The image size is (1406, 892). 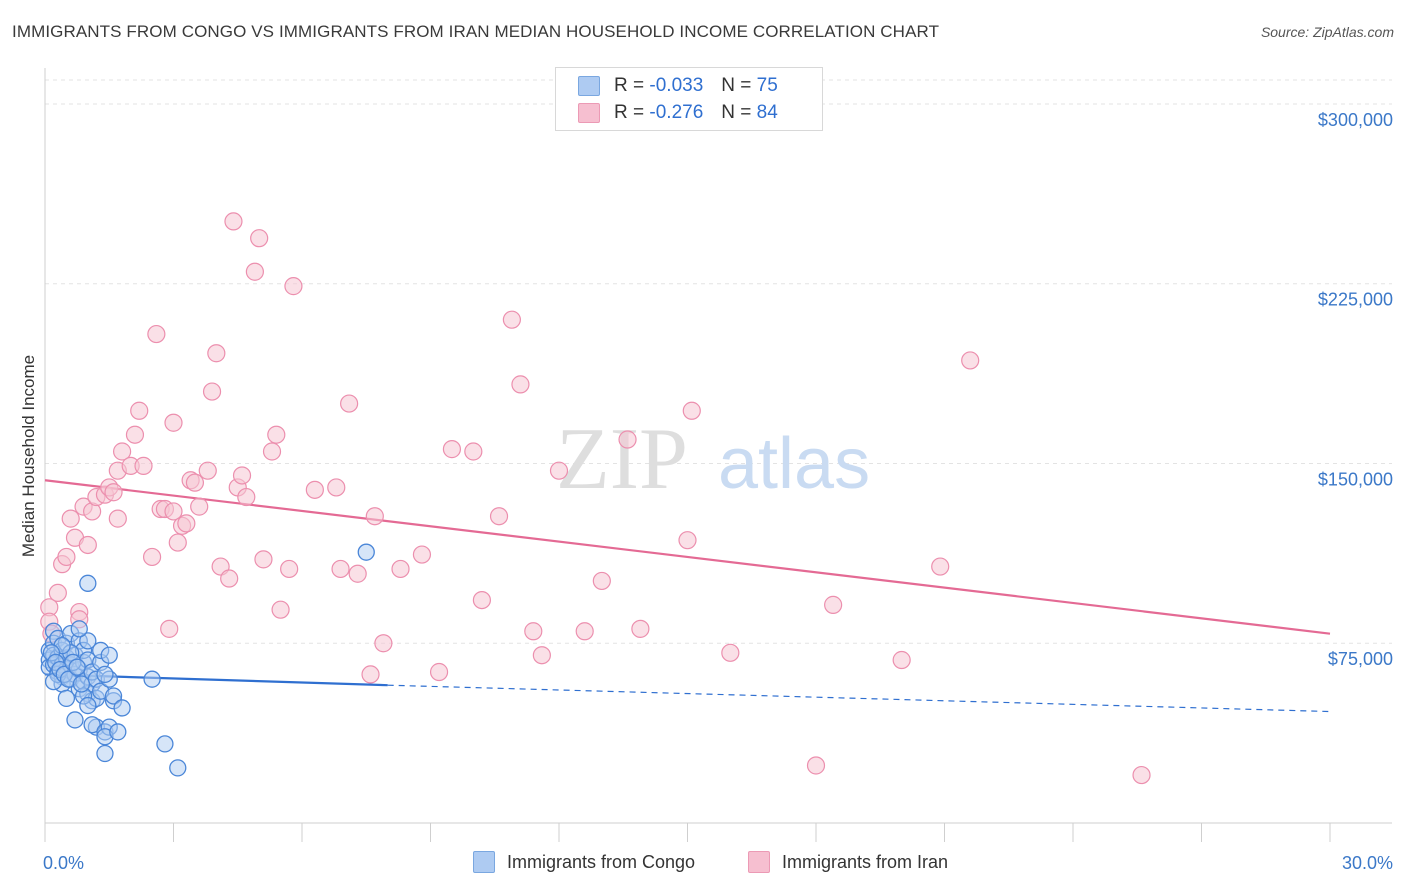 What do you see at coordinates (589, 86) in the screenshot?
I see `legend-swatch-congo` at bounding box center [589, 86].